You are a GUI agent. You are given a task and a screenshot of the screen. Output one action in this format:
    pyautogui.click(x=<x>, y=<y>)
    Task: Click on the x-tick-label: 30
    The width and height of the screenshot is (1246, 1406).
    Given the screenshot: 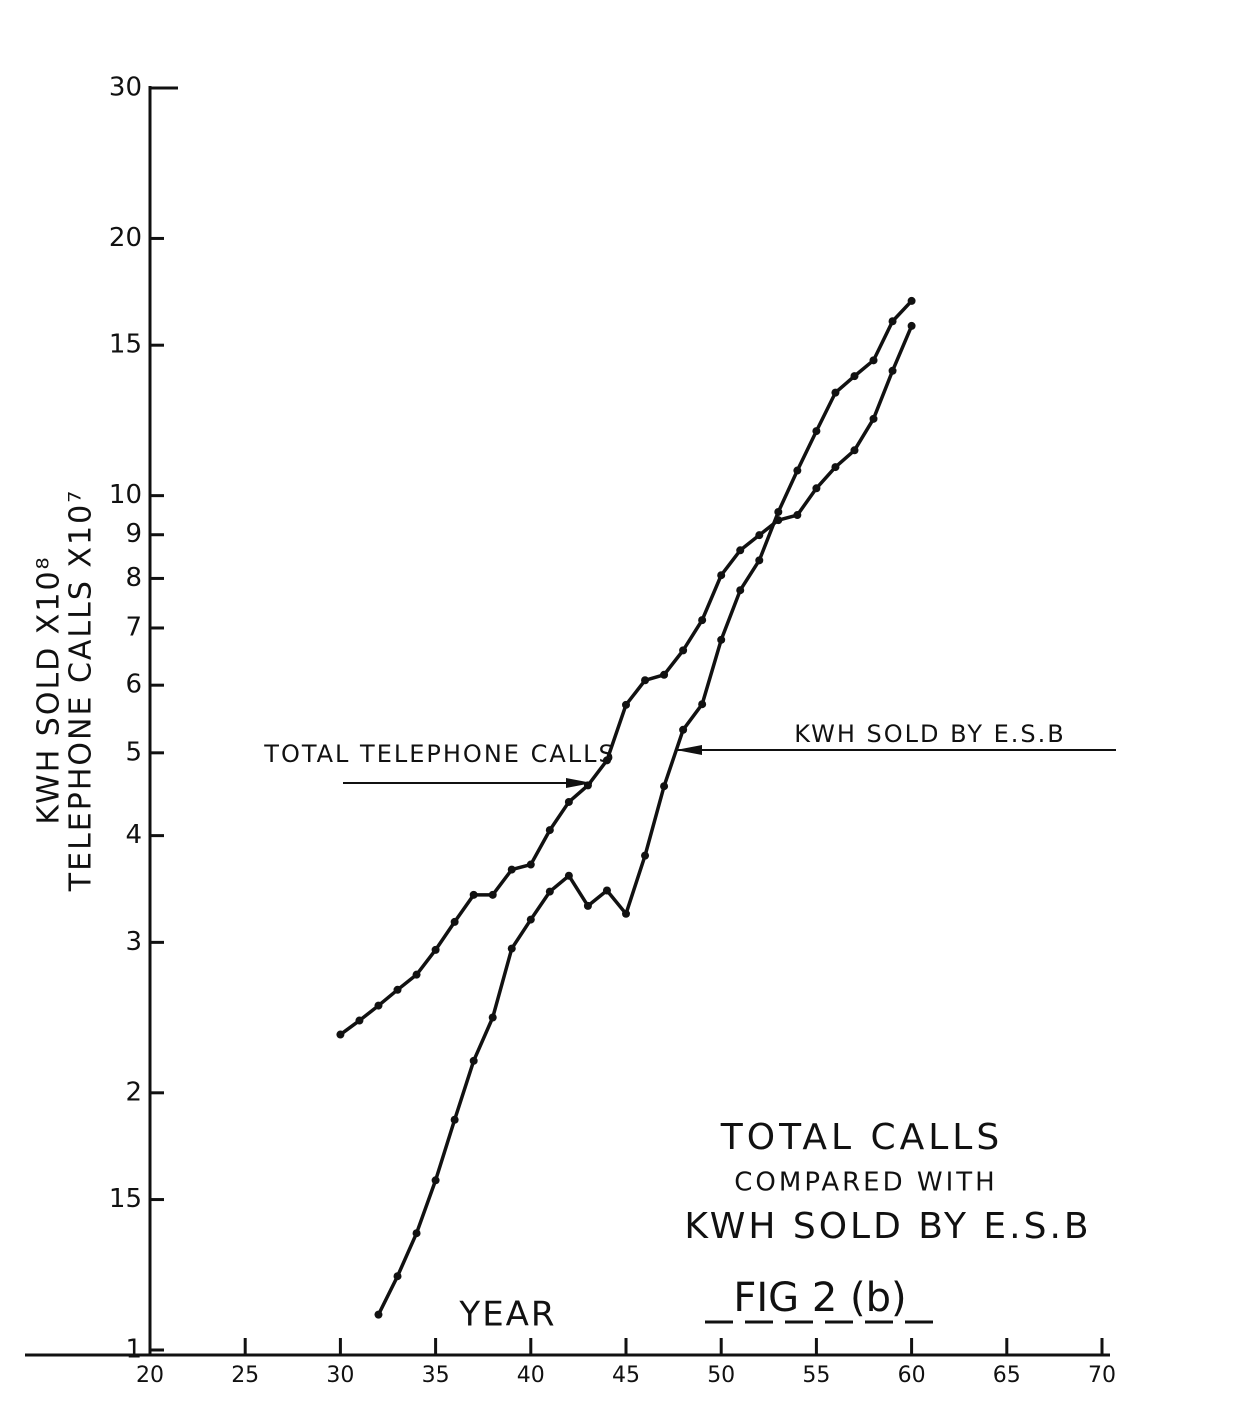 What is the action you would take?
    pyautogui.click(x=340, y=1375)
    